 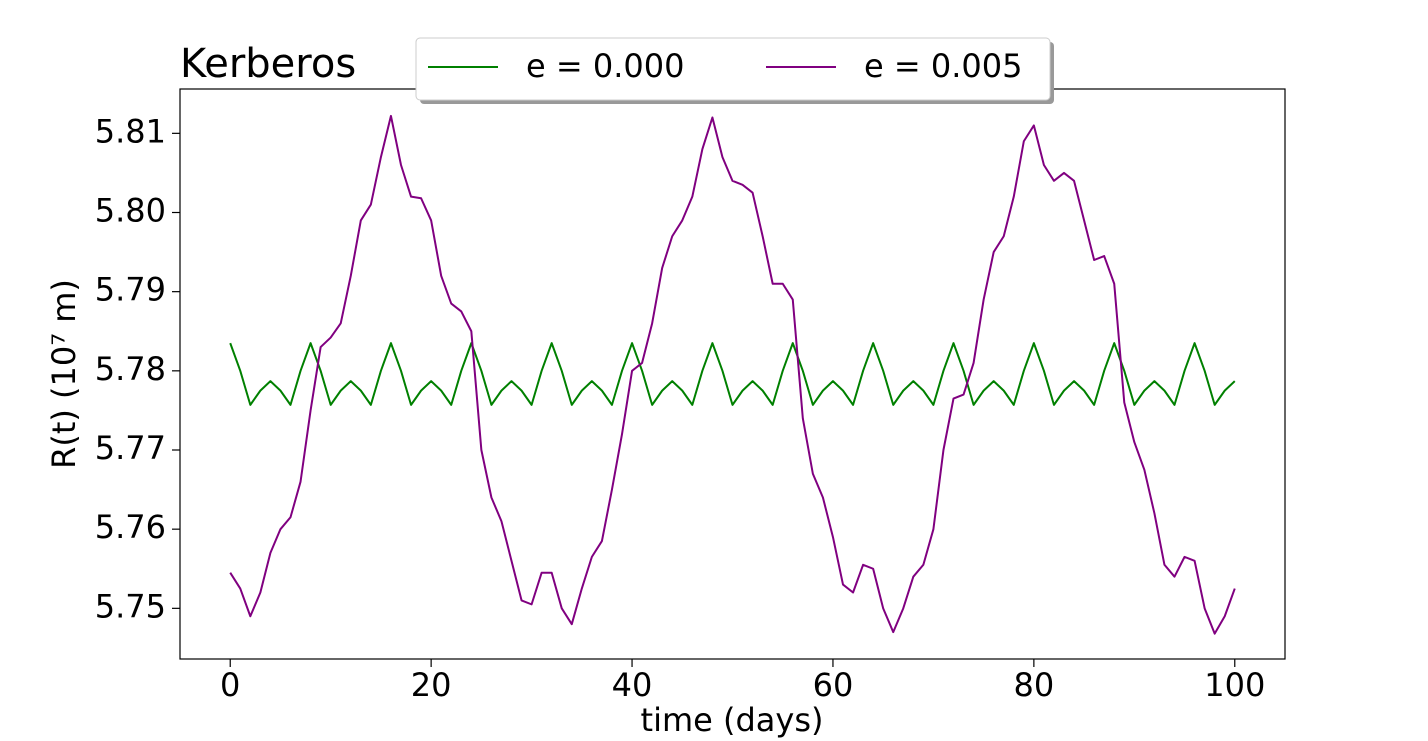 What do you see at coordinates (130, 290) in the screenshot?
I see `y-tick-label: 5.79` at bounding box center [130, 290].